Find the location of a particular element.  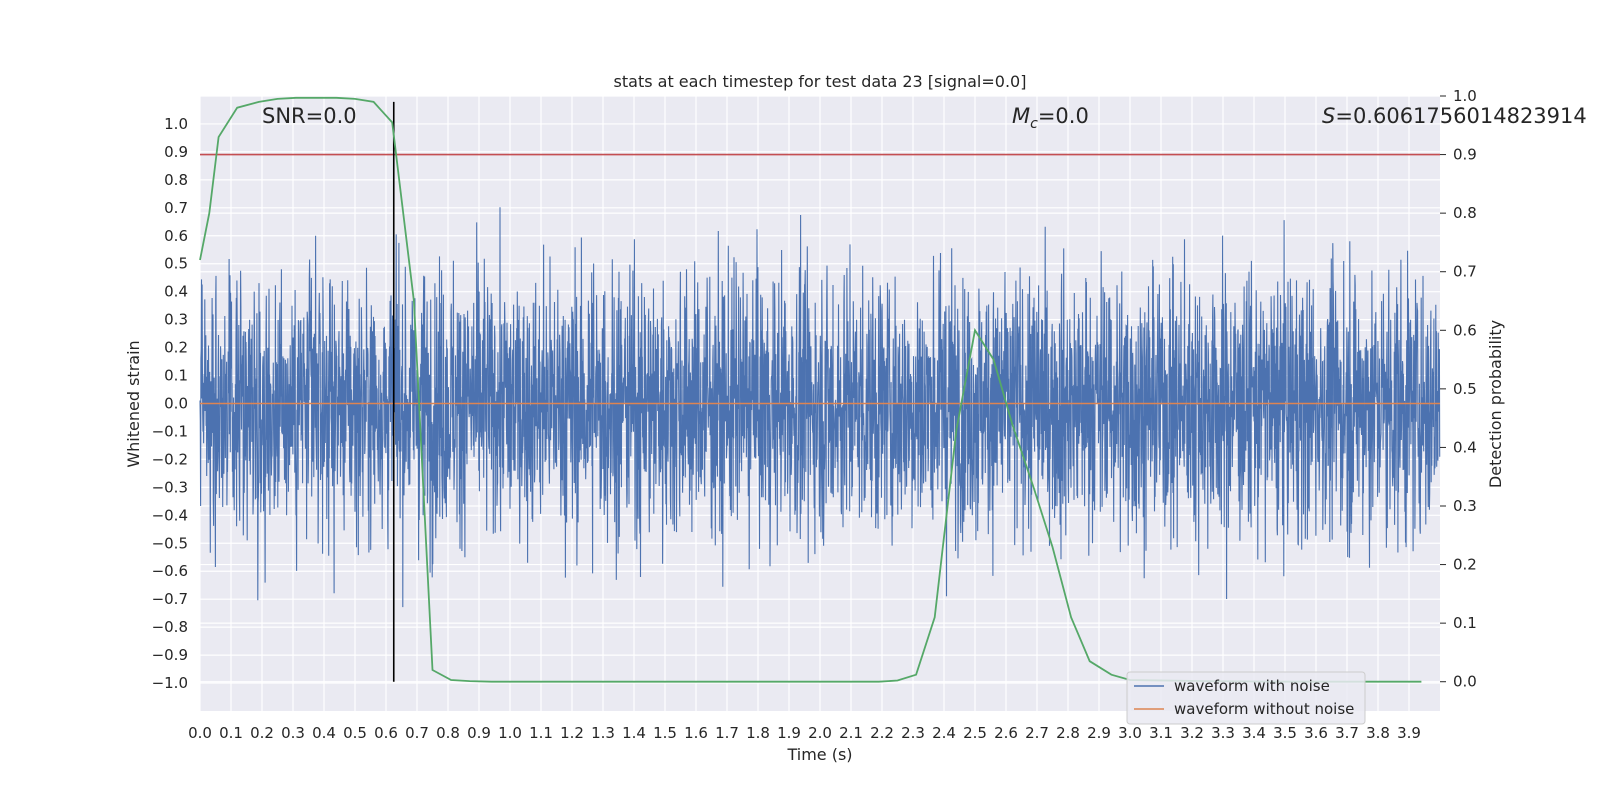

y-right-tick-label: 0.8 is located at coordinates (1465, 213).